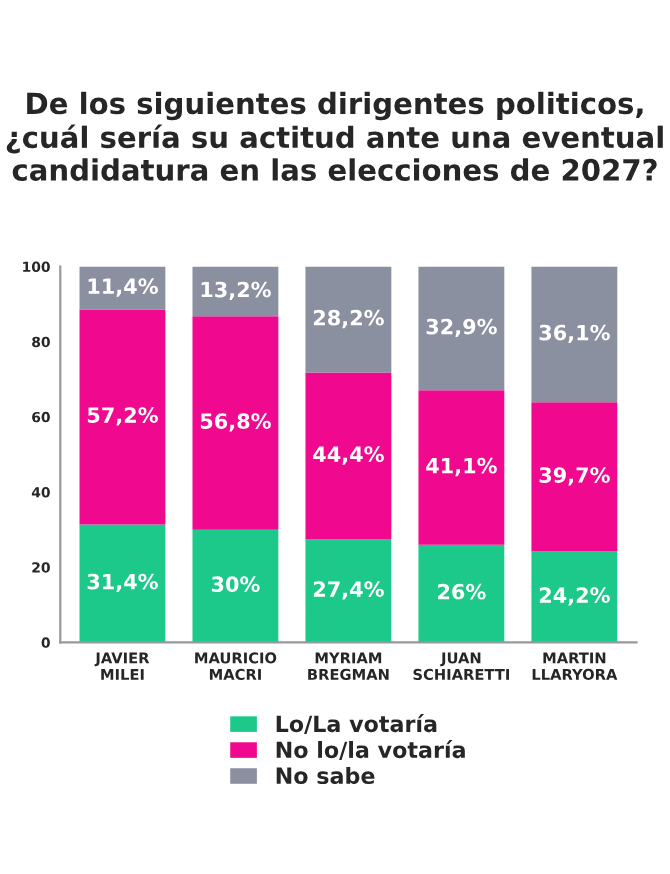  What do you see at coordinates (236, 291) in the screenshot?
I see `data-label: 13,2%` at bounding box center [236, 291].